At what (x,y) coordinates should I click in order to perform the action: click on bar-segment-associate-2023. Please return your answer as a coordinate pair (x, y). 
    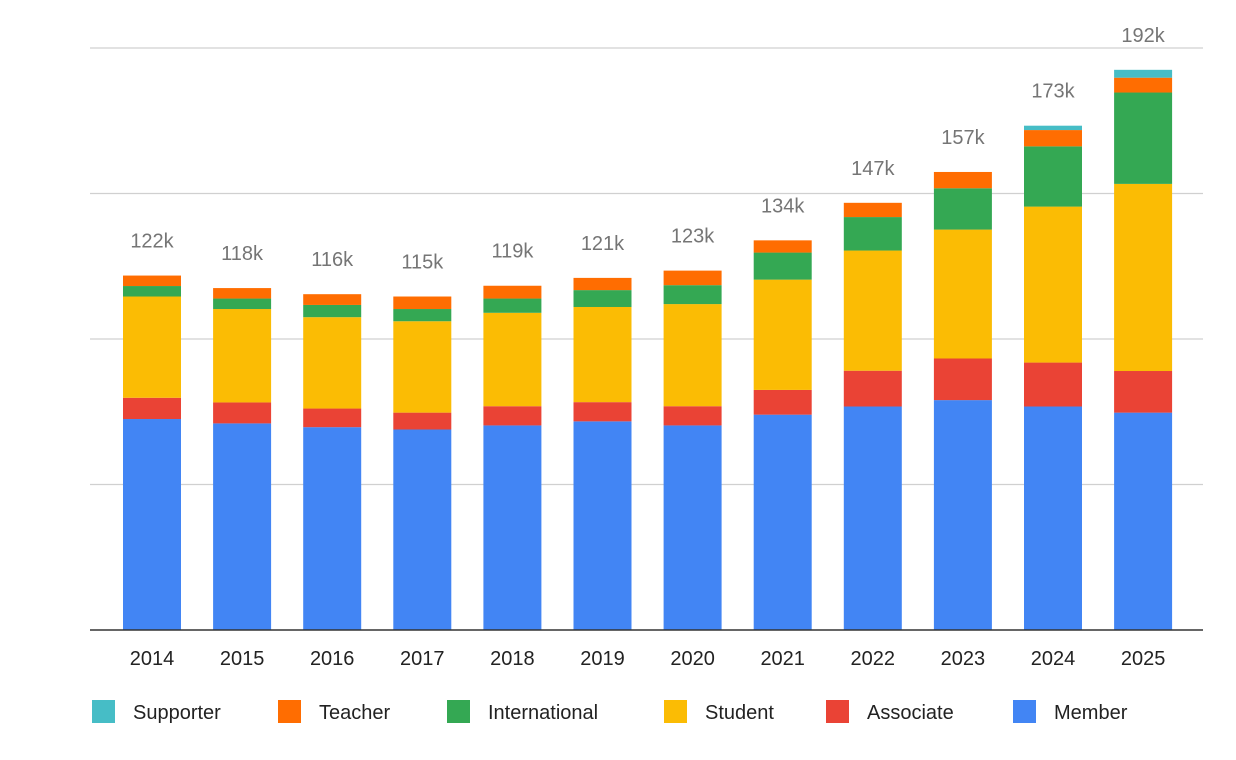
    Looking at the image, I should click on (962, 379).